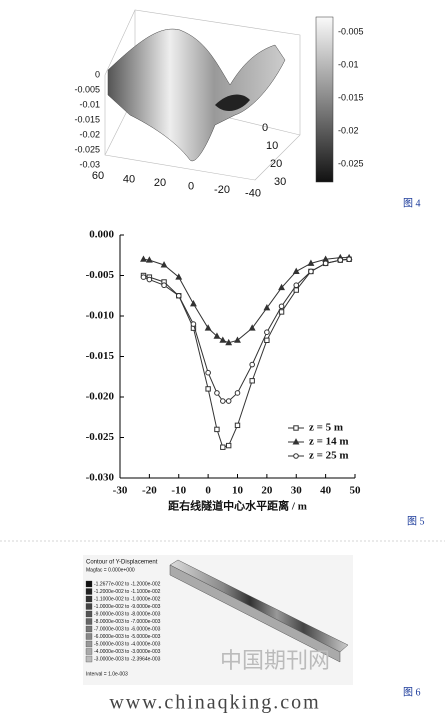  What do you see at coordinates (326, 428) in the screenshot?
I see `legend-label: z = 5 m` at bounding box center [326, 428].